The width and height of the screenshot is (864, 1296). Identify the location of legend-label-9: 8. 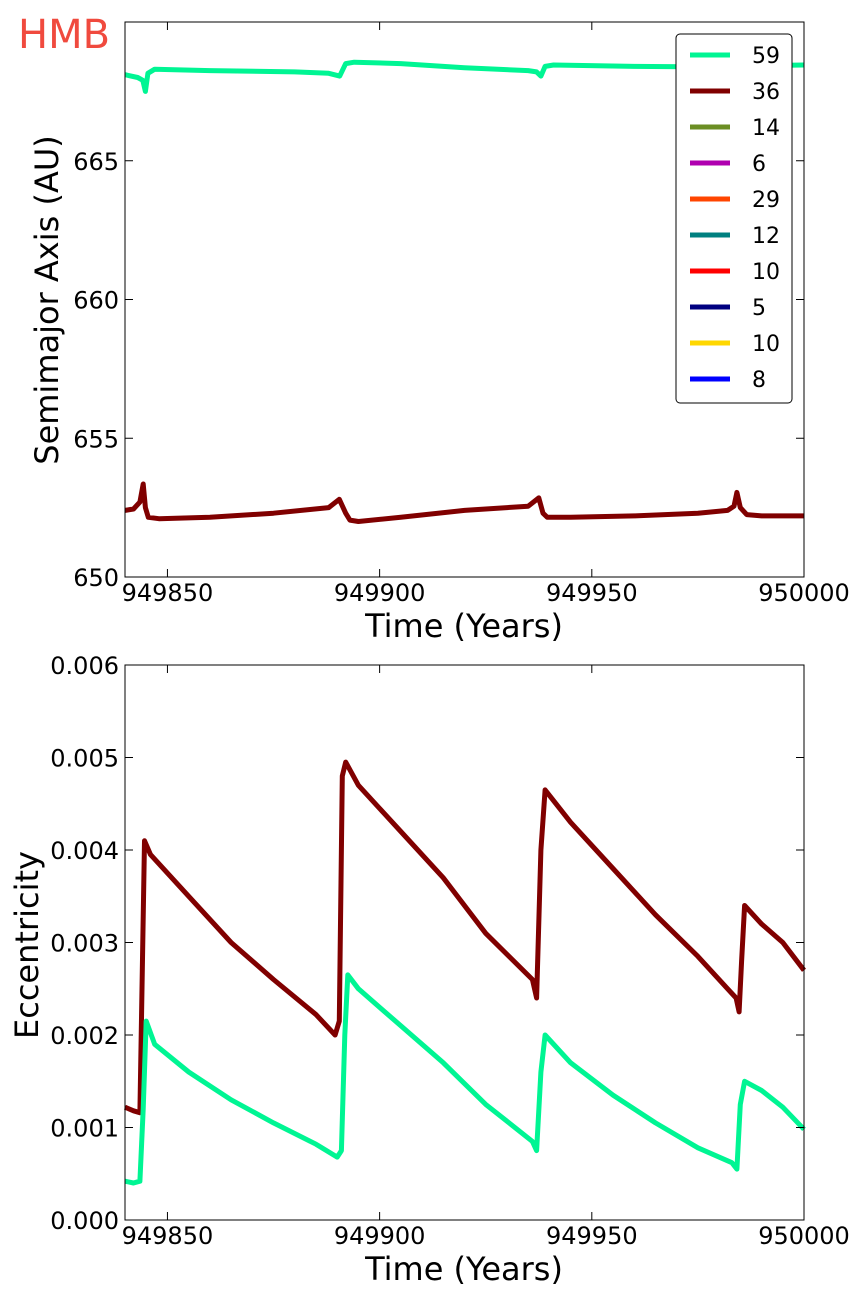
(759, 380).